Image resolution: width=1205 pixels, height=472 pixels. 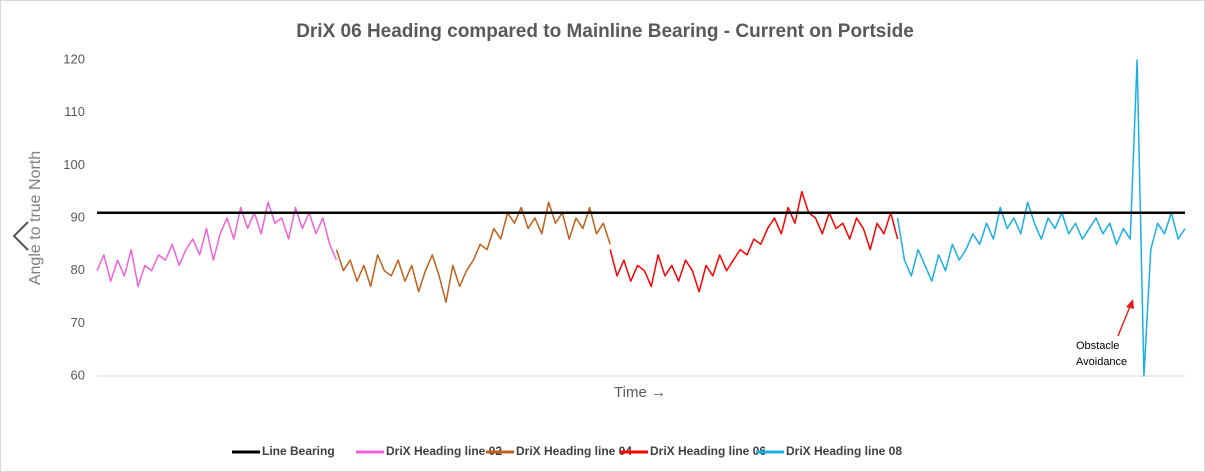 I want to click on y-tick-label: 60, so click(x=78, y=374).